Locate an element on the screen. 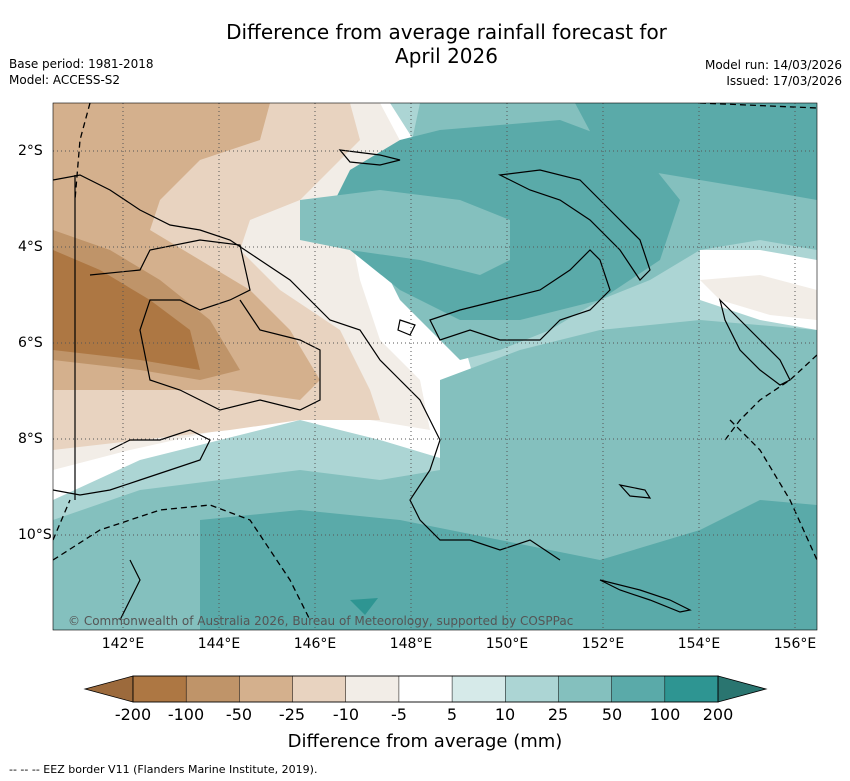  lon-label-150e: 150°E is located at coordinates (507, 644).